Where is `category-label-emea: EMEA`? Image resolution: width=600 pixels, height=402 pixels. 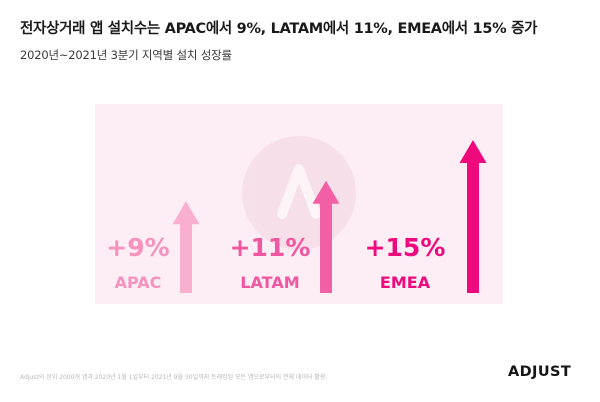
category-label-emea: EMEA is located at coordinates (405, 282).